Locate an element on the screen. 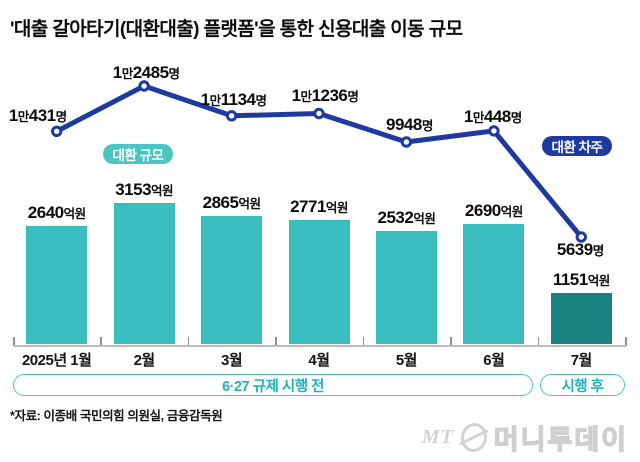 The height and width of the screenshot is (462, 640). x-axis-label-month-4: 4월 is located at coordinates (319, 360).